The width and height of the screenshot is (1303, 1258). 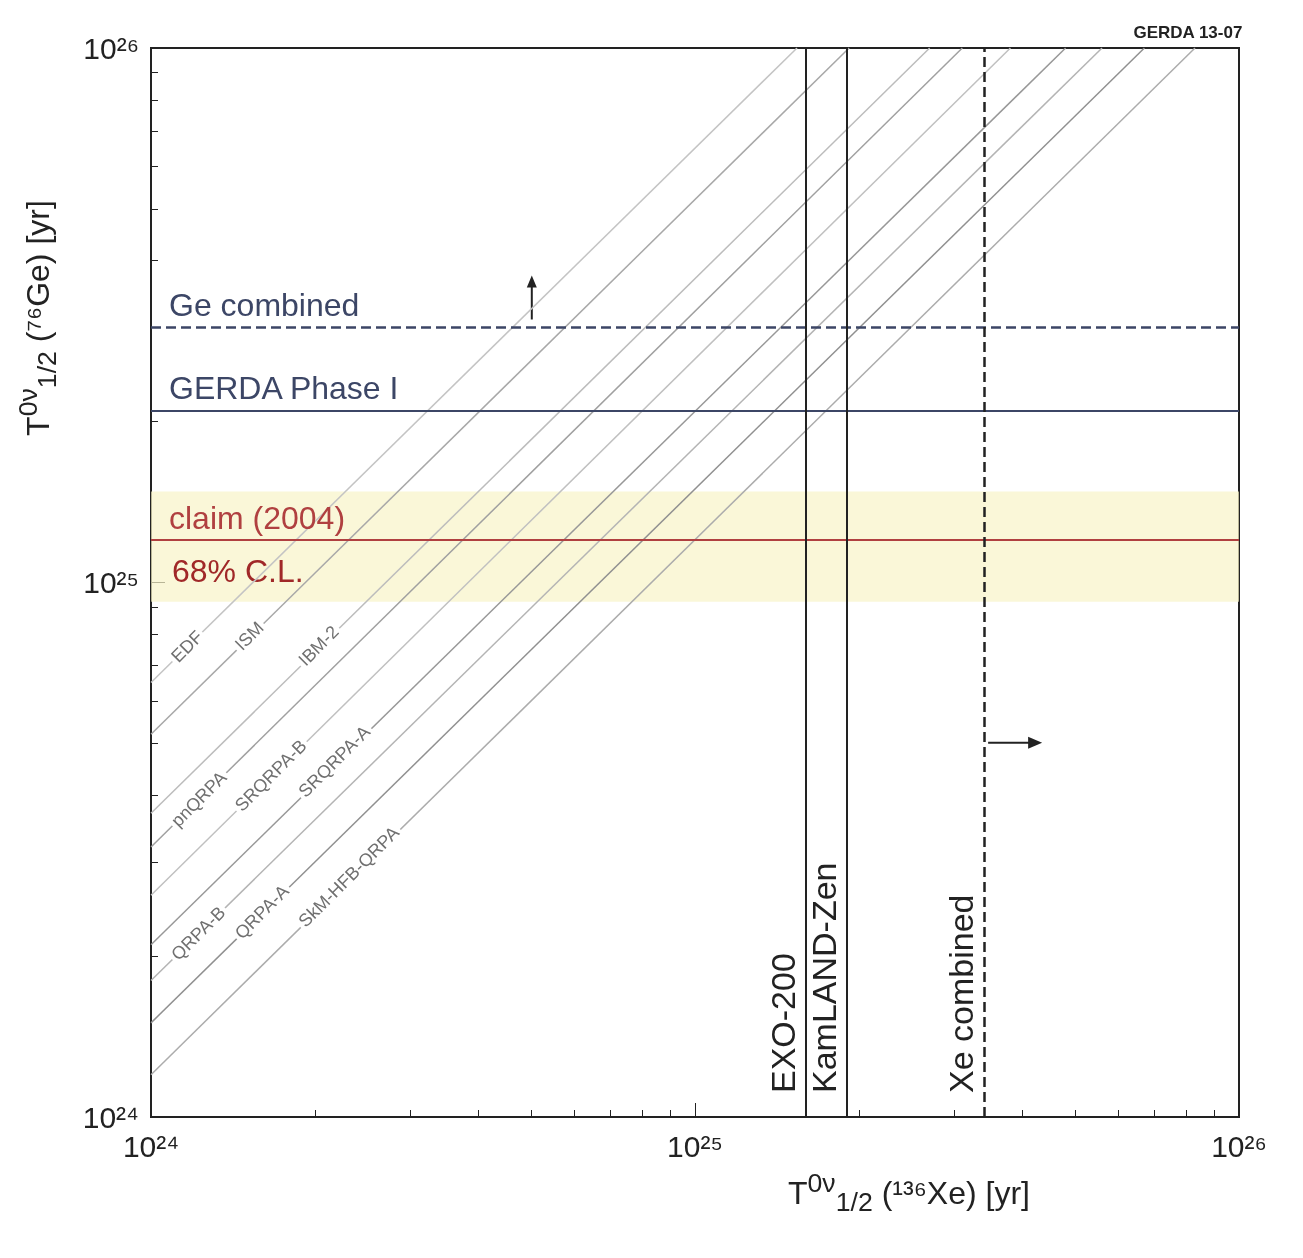 I want to click on text: ISM, so click(x=249, y=636).